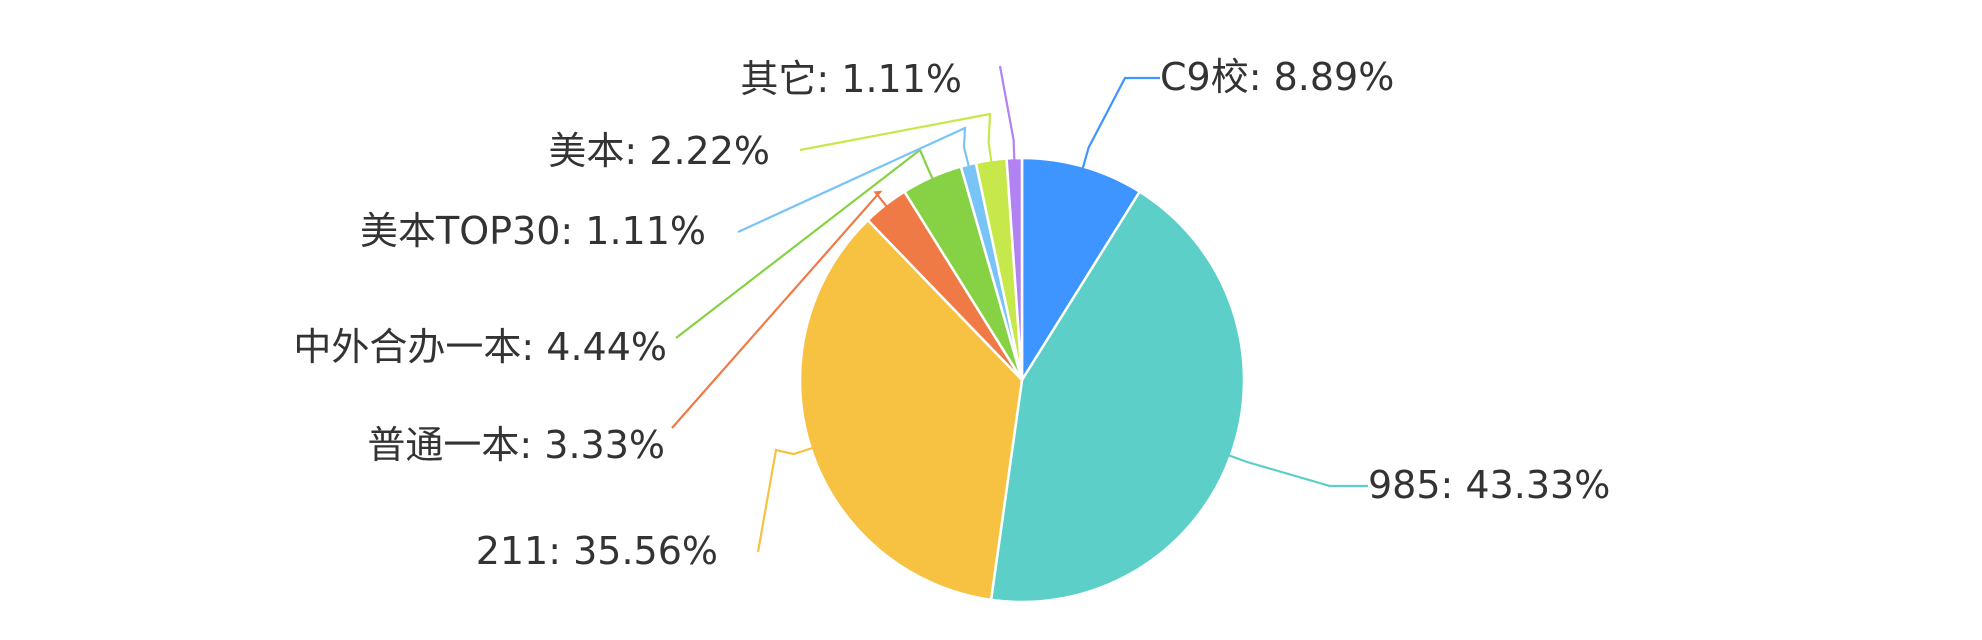  What do you see at coordinates (597, 551) in the screenshot?
I see `slice-2-label: 211: 35.56%` at bounding box center [597, 551].